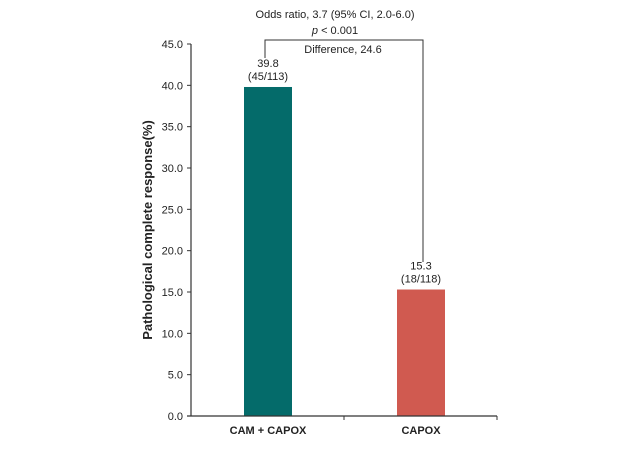 Image resolution: width=619 pixels, height=451 pixels. Describe the element at coordinates (172, 252) in the screenshot. I see `y-tick-label: 20.0` at that location.